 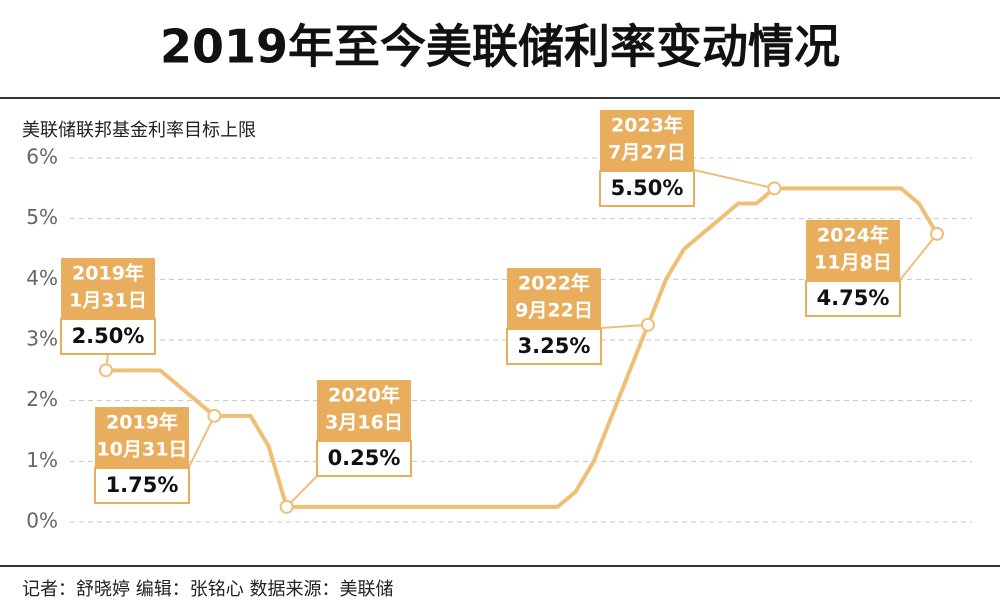 I want to click on annotation-date: 11月8日, so click(x=853, y=263).